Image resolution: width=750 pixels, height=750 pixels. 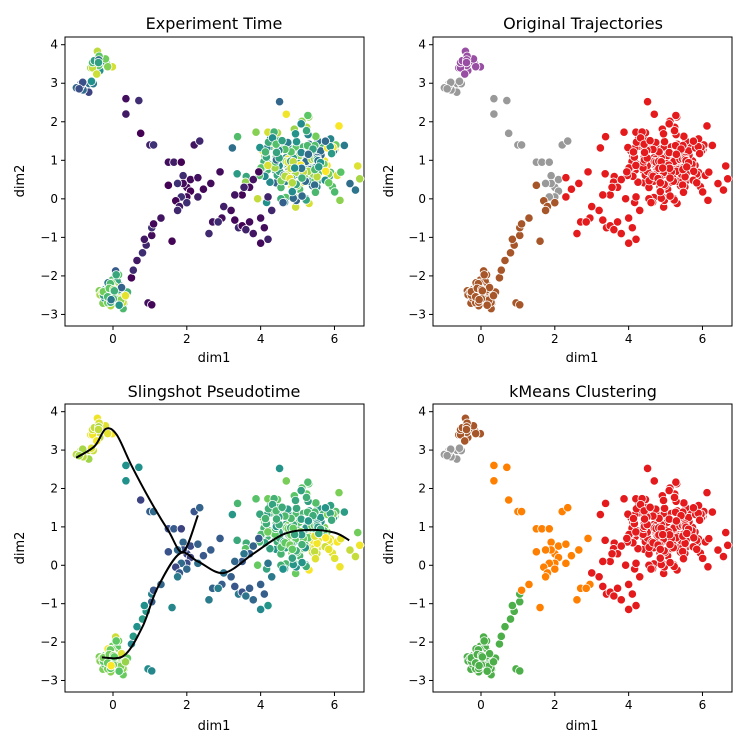 I want to click on principal-curve, so click(x=225, y=594).